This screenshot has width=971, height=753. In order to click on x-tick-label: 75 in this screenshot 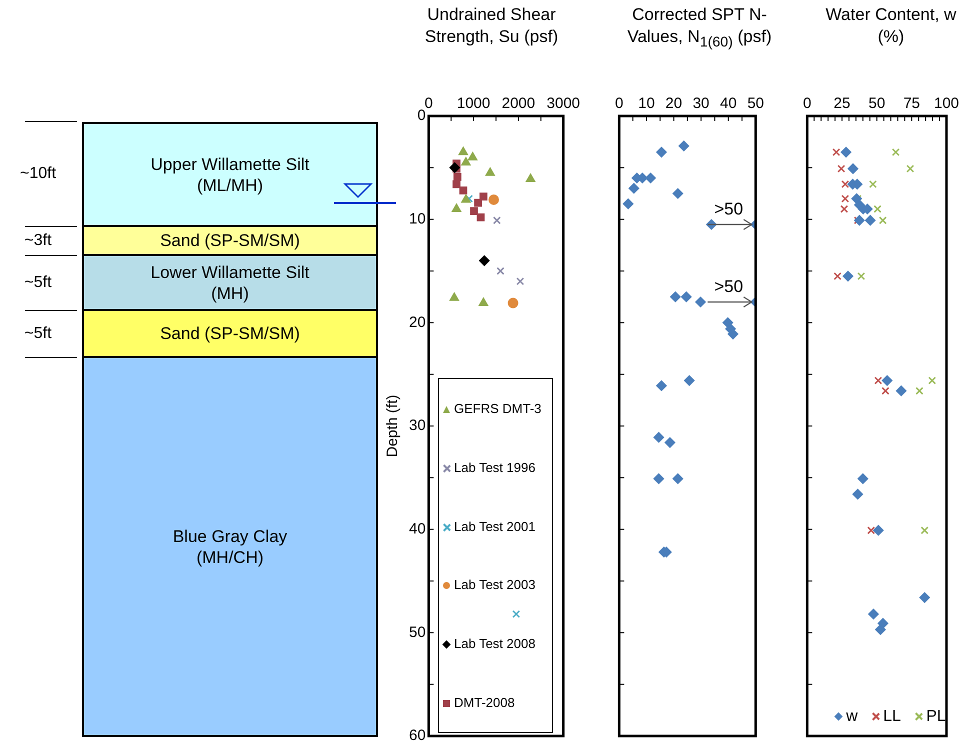, I will do `click(911, 103)`.